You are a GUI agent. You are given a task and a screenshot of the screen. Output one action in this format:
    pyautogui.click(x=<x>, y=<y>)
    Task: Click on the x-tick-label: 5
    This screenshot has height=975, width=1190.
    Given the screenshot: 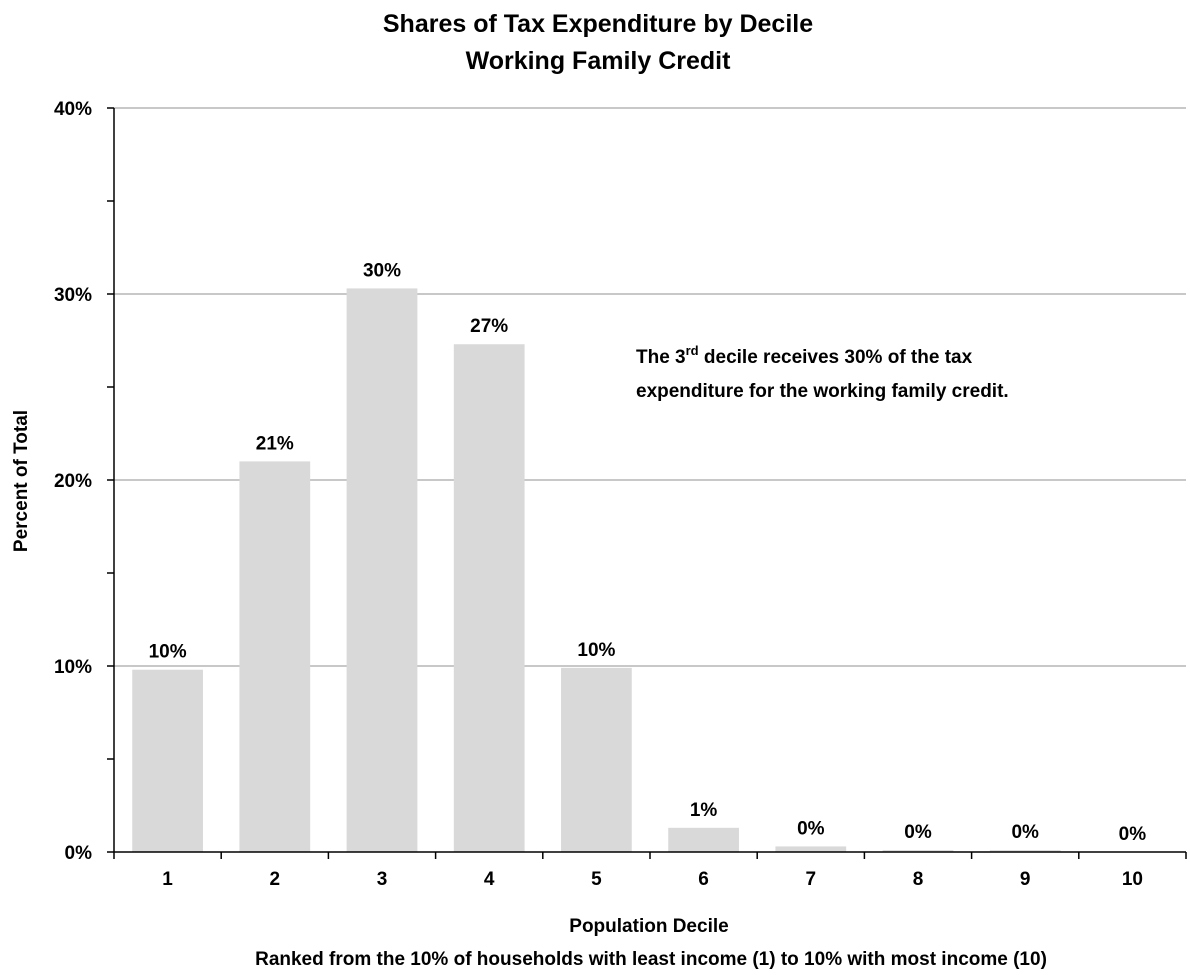 What is the action you would take?
    pyautogui.click(x=596, y=879)
    